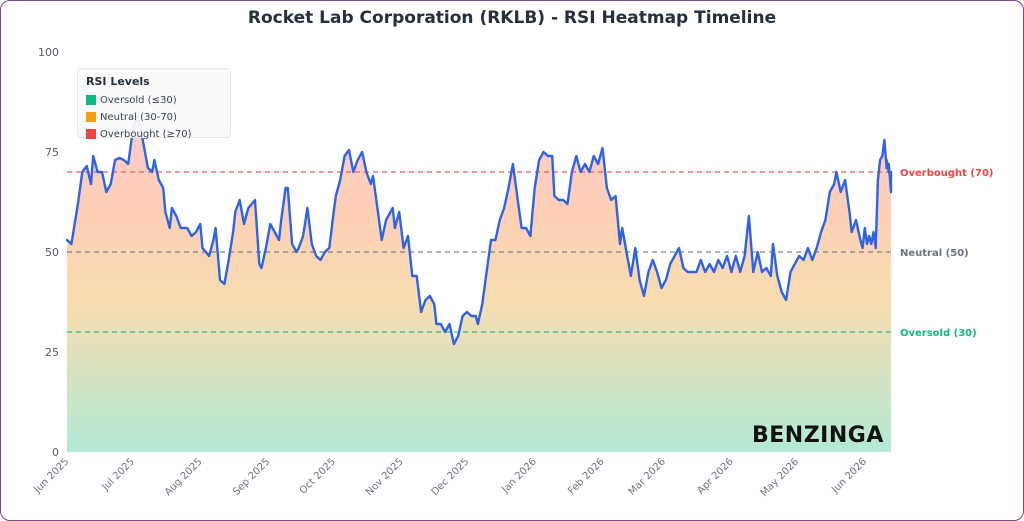 This screenshot has height=521, width=1024. What do you see at coordinates (647, 476) in the screenshot?
I see `x-tick-label: Mar 2026` at bounding box center [647, 476].